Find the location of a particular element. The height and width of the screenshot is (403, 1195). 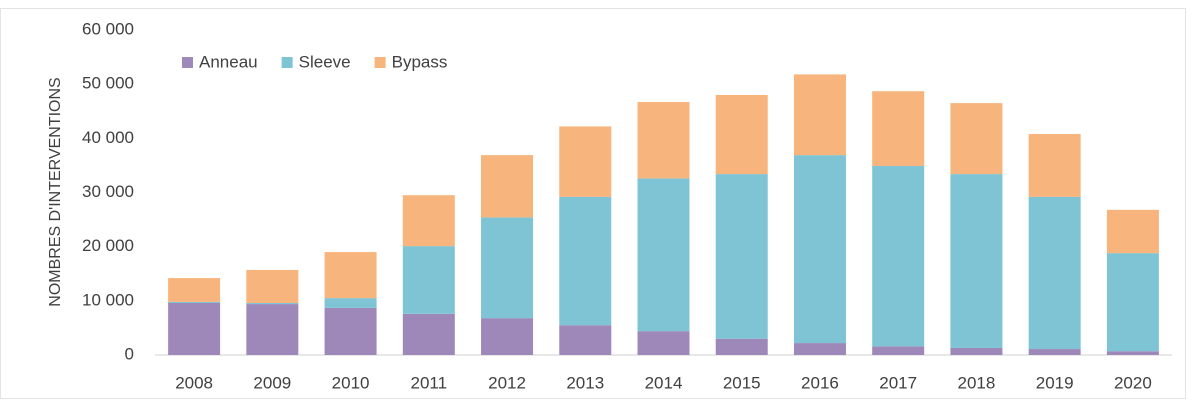

y-tick-label: 20 000 is located at coordinates (108, 245).